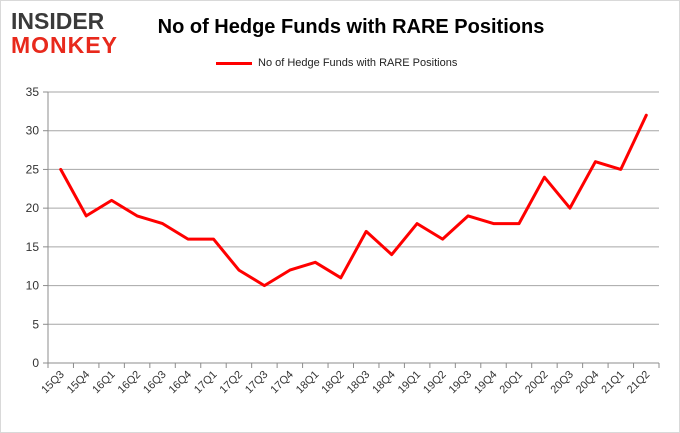 The height and width of the screenshot is (433, 680). What do you see at coordinates (461, 383) in the screenshot?
I see `x-tick-label: 19Q3` at bounding box center [461, 383].